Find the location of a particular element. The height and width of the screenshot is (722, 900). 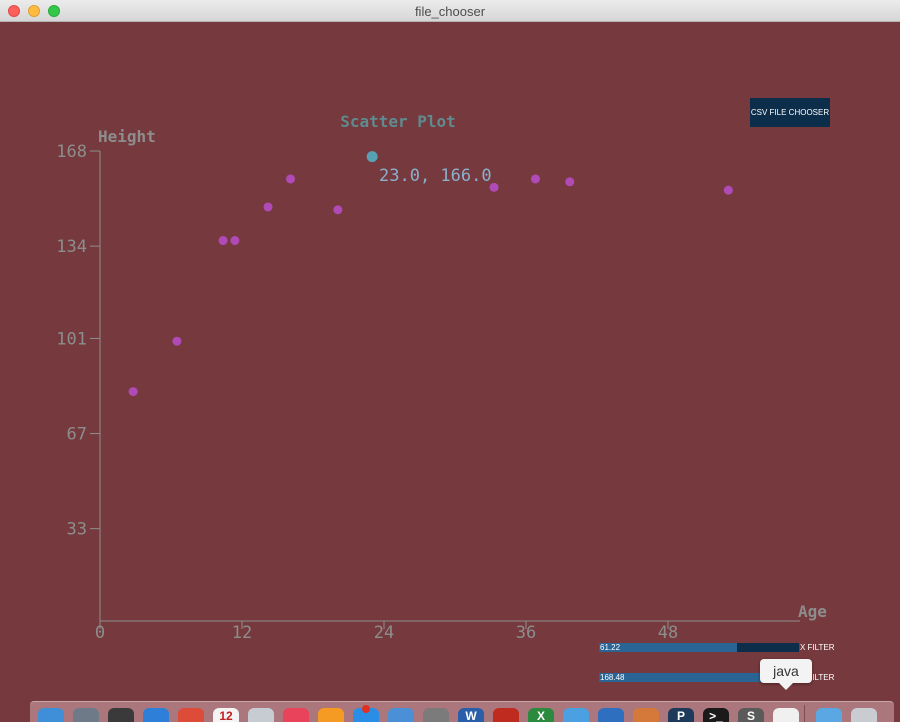

trash-icon is located at coordinates (864, 715).